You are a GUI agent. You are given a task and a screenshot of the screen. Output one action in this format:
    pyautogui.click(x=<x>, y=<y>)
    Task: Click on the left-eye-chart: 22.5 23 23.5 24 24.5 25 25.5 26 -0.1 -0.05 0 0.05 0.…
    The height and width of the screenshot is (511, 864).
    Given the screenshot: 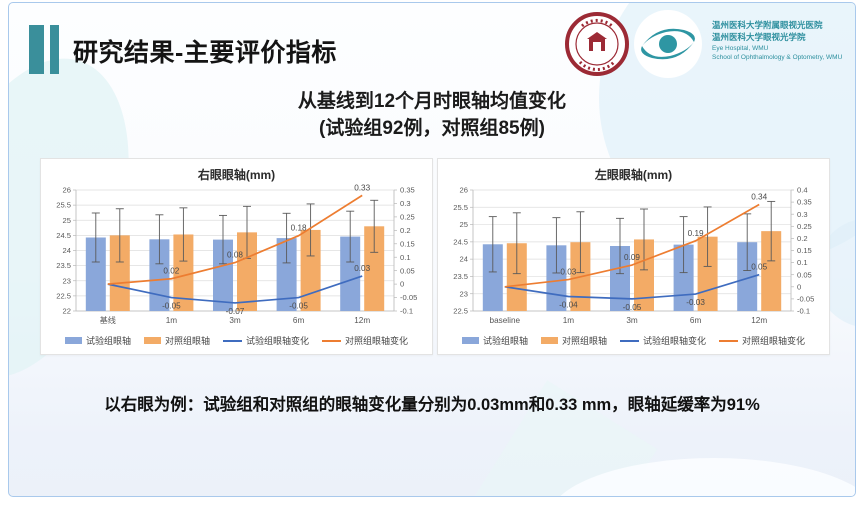 What is the action you would take?
    pyautogui.click(x=633, y=258)
    